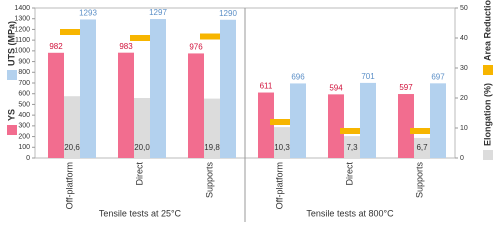 This screenshot has width=500, height=240. Describe the element at coordinates (22, 29) in the screenshot. I see `y-tick-label: 1200` at that location.